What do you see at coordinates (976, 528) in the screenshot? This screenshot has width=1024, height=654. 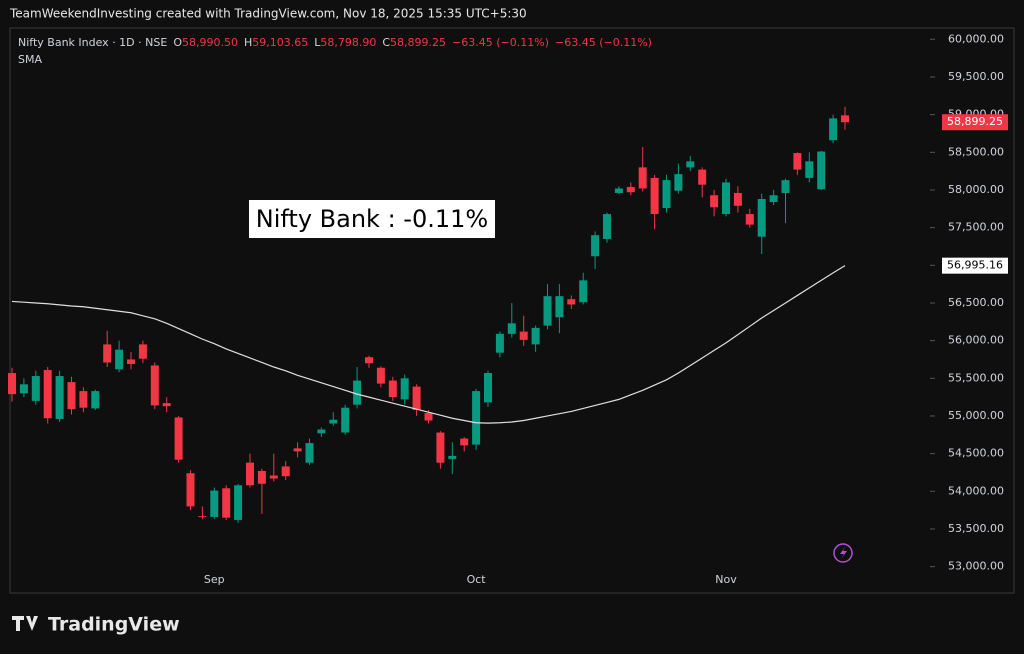 I see `y-tick-label: 53,500.00` at bounding box center [976, 528].